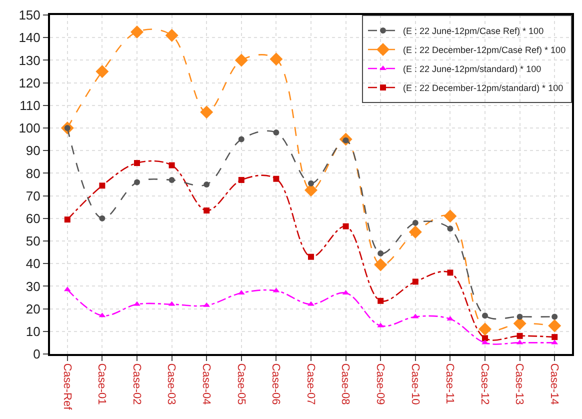  Describe the element at coordinates (554, 384) in the screenshot. I see `x-tick-label: Case-14` at that location.